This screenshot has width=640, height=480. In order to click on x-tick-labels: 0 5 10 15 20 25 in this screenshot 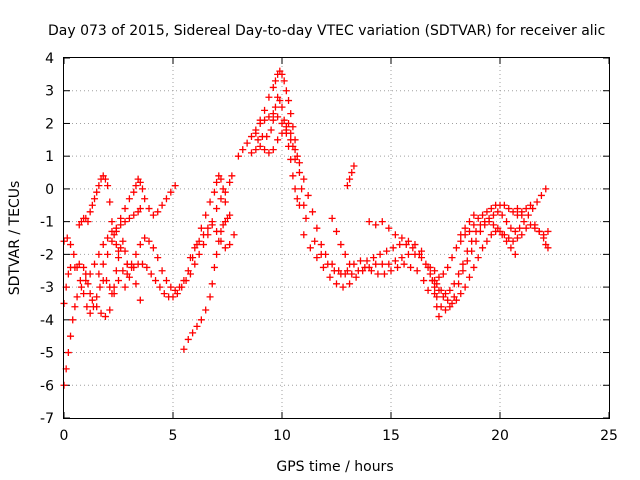, I will do `click(339, 436)`.